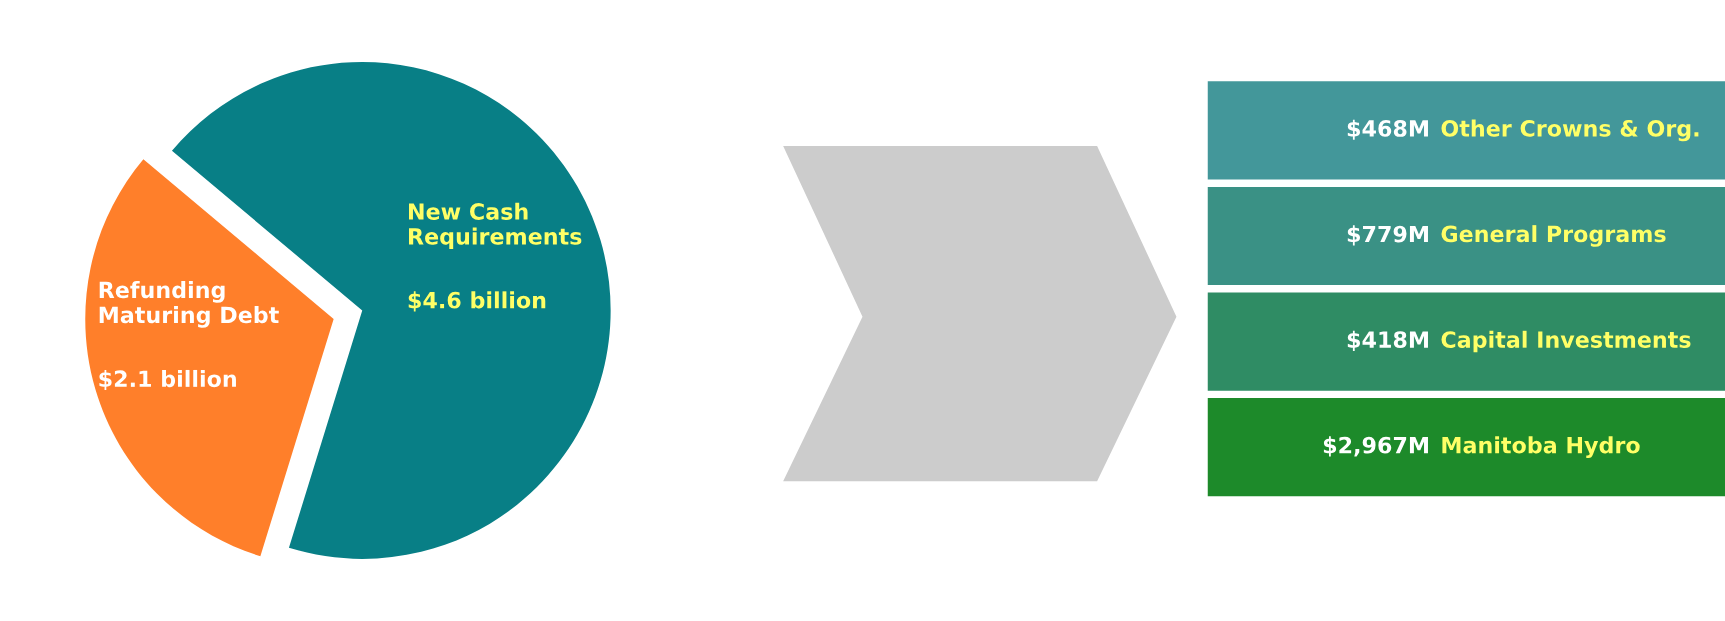  I want to click on category-label: General Programs, so click(1553, 236).